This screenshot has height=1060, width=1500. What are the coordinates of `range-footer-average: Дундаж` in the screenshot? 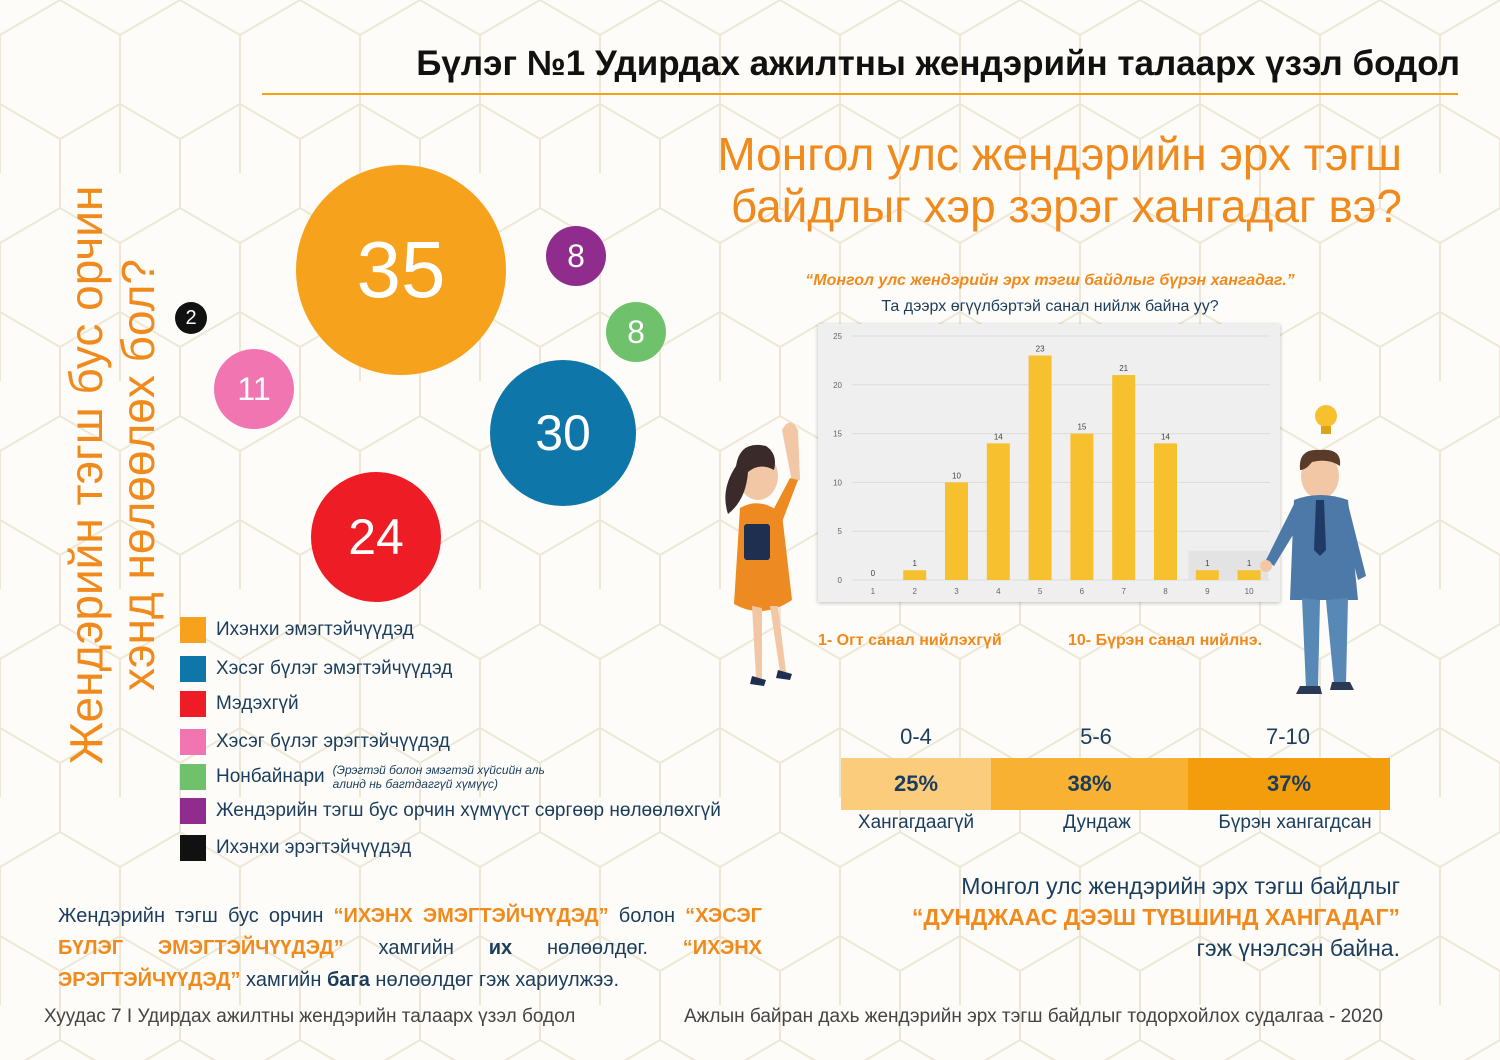 It's located at (1097, 822).